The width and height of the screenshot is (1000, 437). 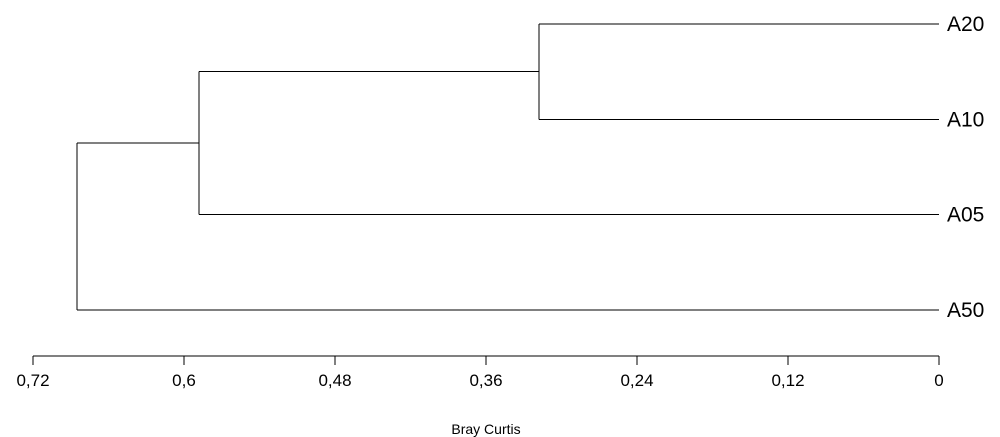 What do you see at coordinates (787, 380) in the screenshot?
I see `x-tick-label-5: 0,12` at bounding box center [787, 380].